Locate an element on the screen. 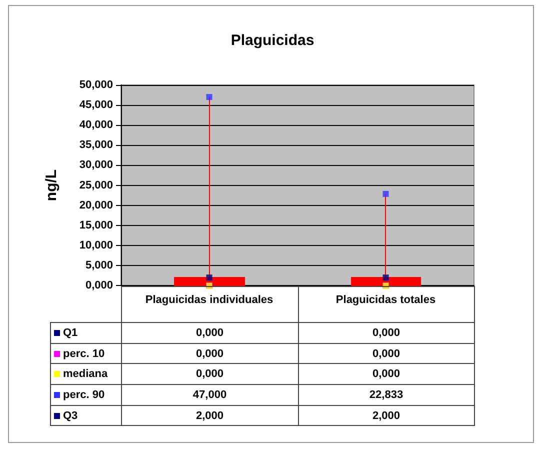 The height and width of the screenshot is (454, 545). y-tick-label: 10,000 is located at coordinates (96, 245).